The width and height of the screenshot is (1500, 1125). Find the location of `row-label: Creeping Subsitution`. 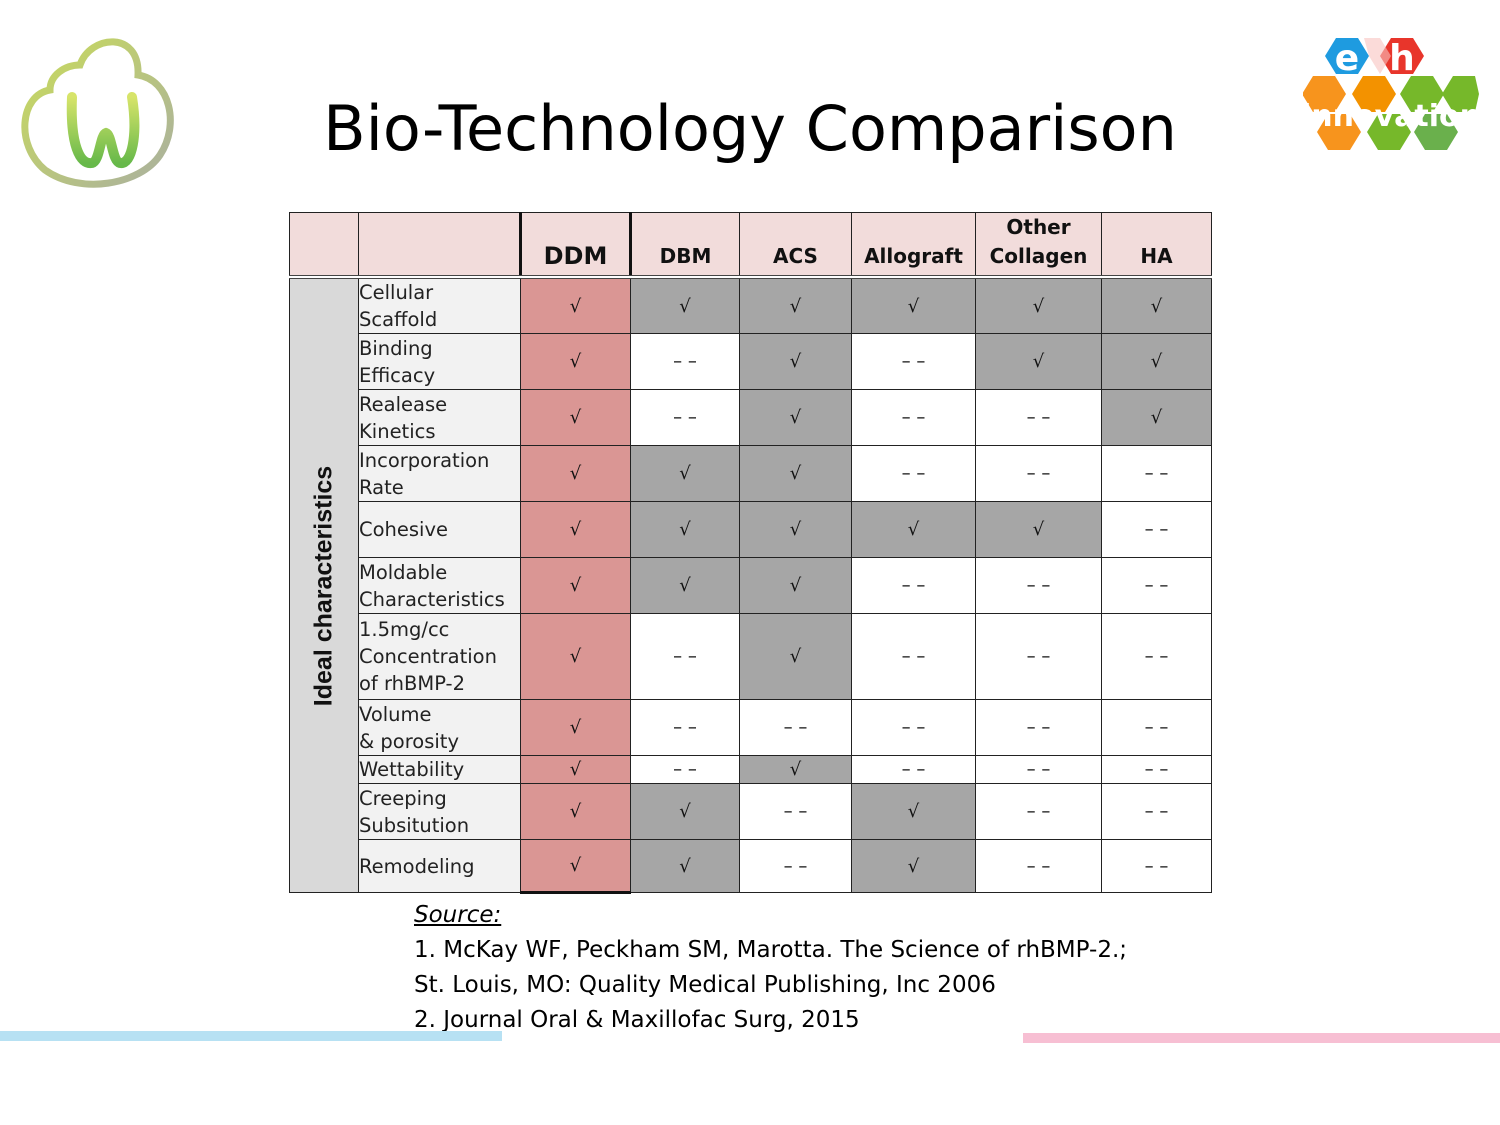

row-label: Creeping Subsitution is located at coordinates (439, 811).